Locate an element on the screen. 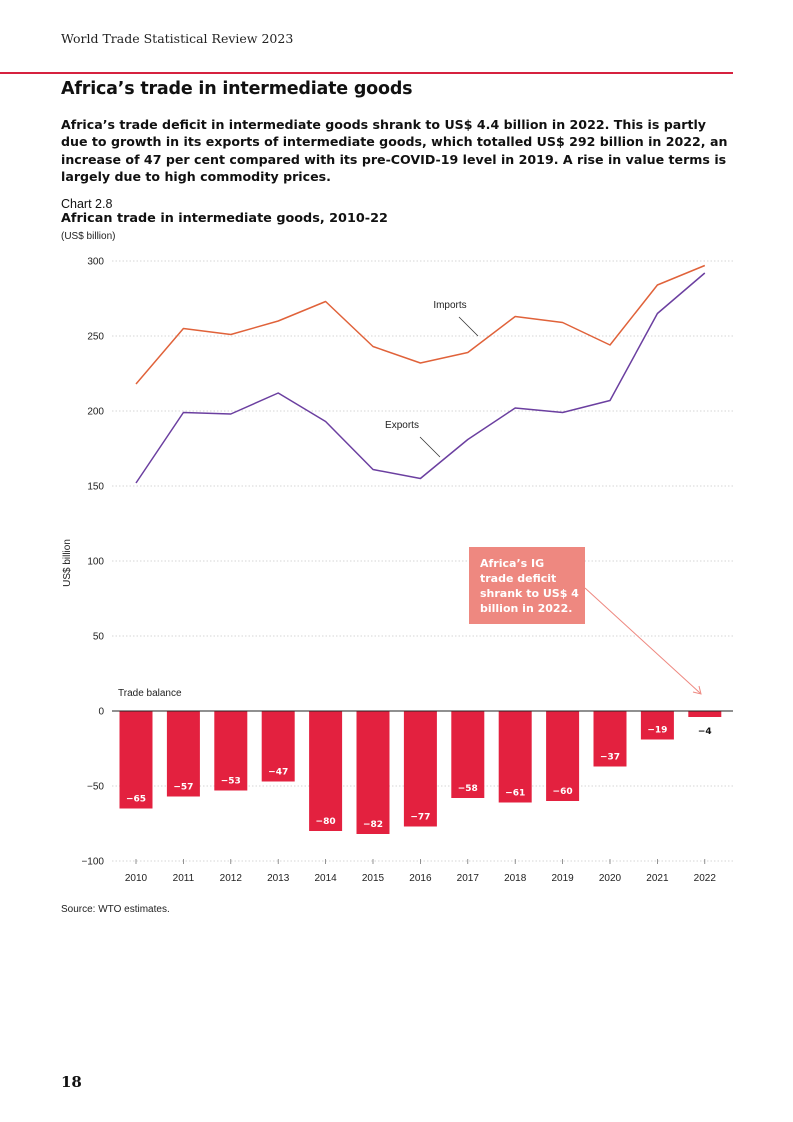  y-tick-label: 200 is located at coordinates (95, 412).